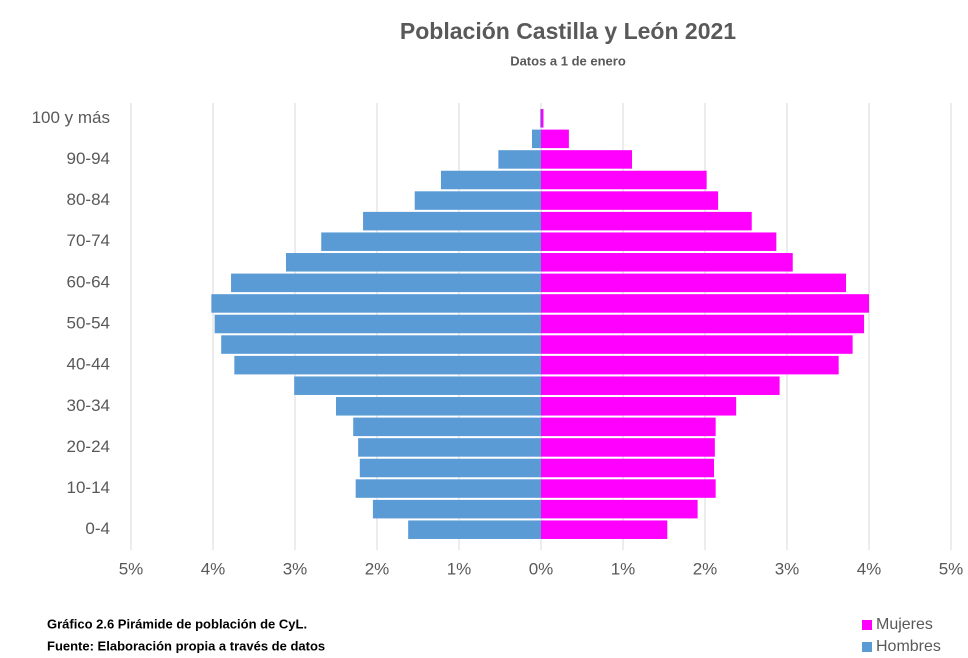  What do you see at coordinates (88, 158) in the screenshot?
I see `y-tick-label: 90-94` at bounding box center [88, 158].